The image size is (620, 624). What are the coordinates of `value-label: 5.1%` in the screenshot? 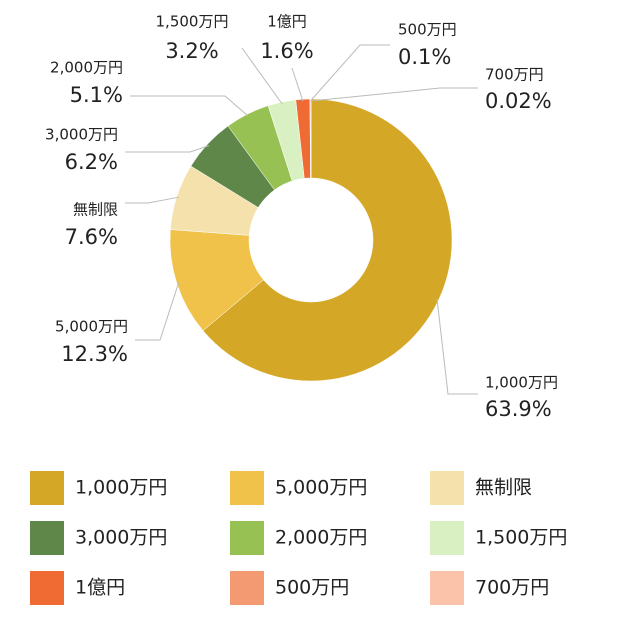 It's located at (96, 95).